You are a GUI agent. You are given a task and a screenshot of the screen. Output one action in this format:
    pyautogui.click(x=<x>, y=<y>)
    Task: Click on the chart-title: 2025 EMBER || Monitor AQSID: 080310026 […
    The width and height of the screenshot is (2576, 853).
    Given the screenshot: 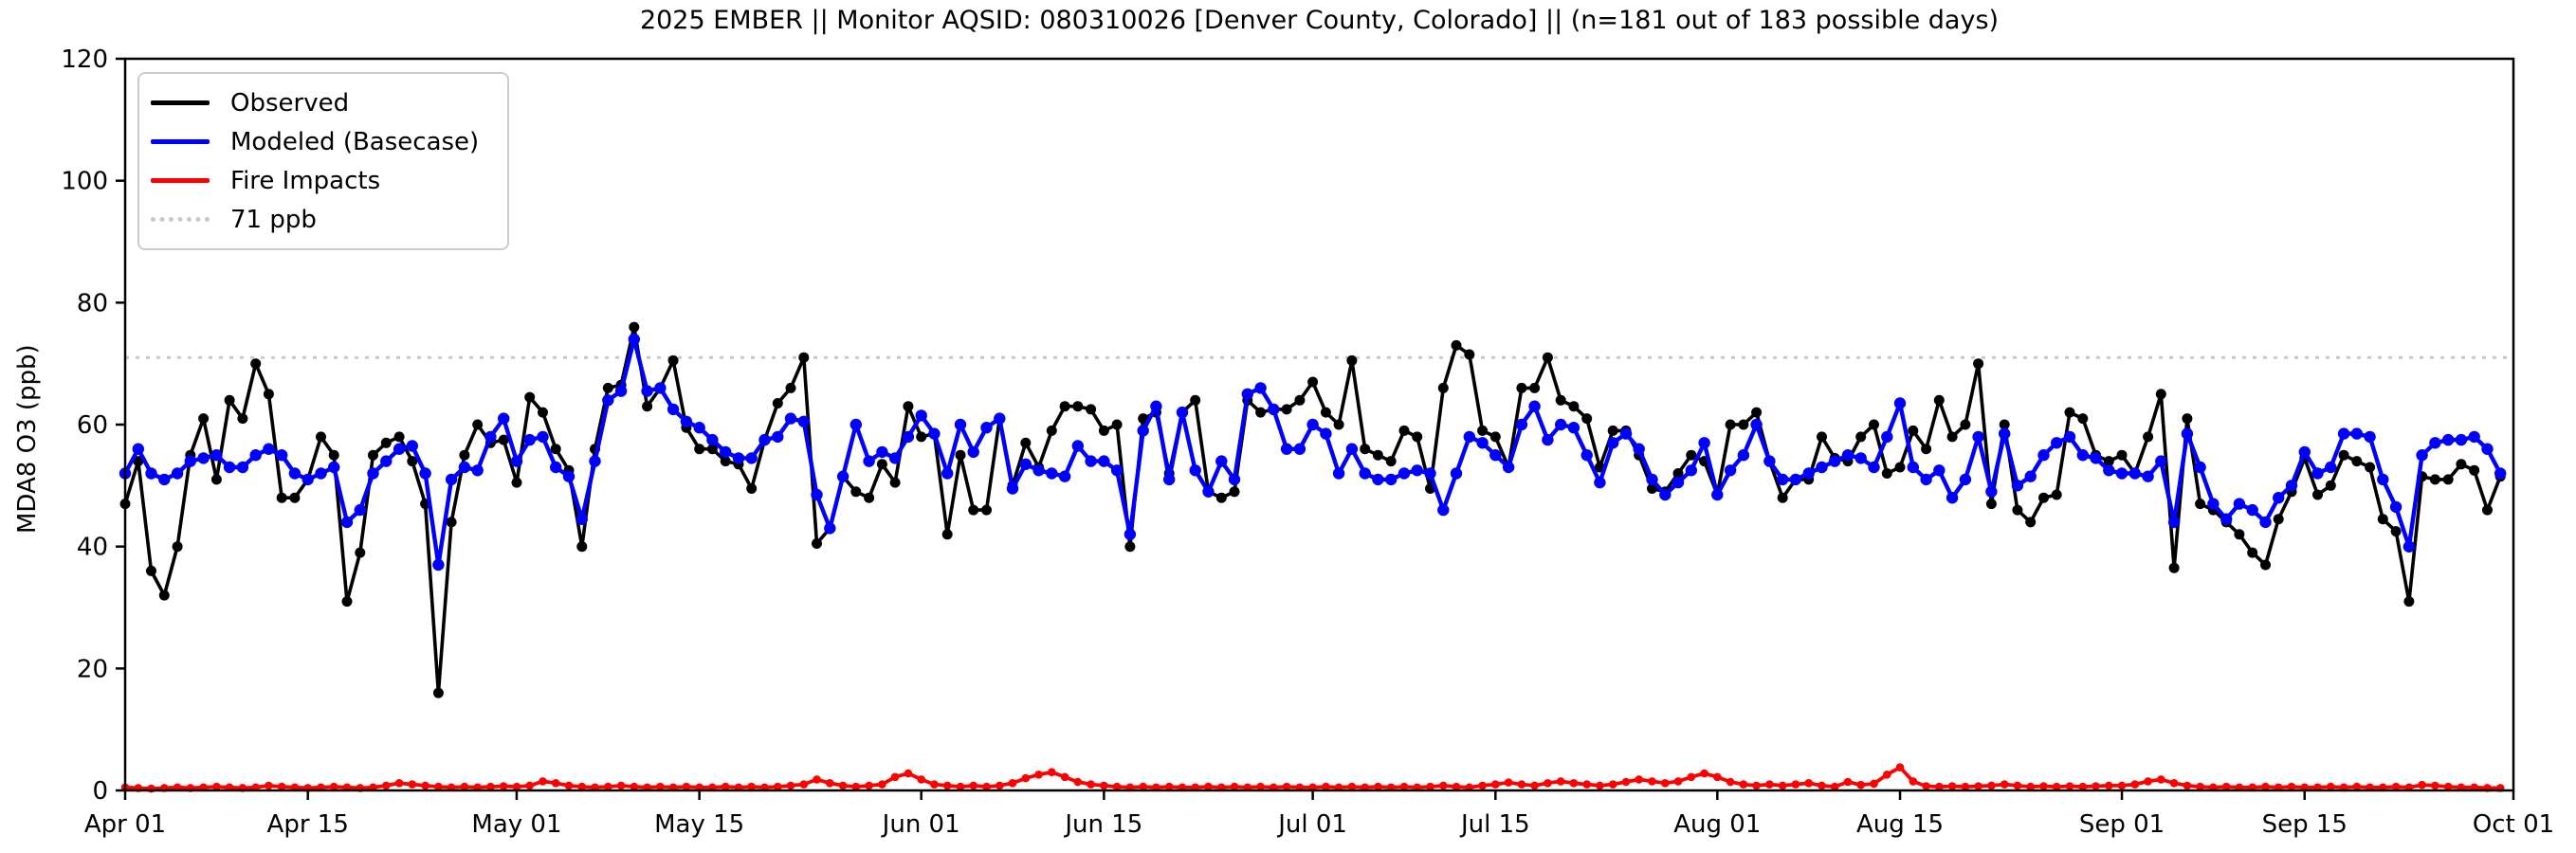 What is the action you would take?
    pyautogui.click(x=1319, y=20)
    